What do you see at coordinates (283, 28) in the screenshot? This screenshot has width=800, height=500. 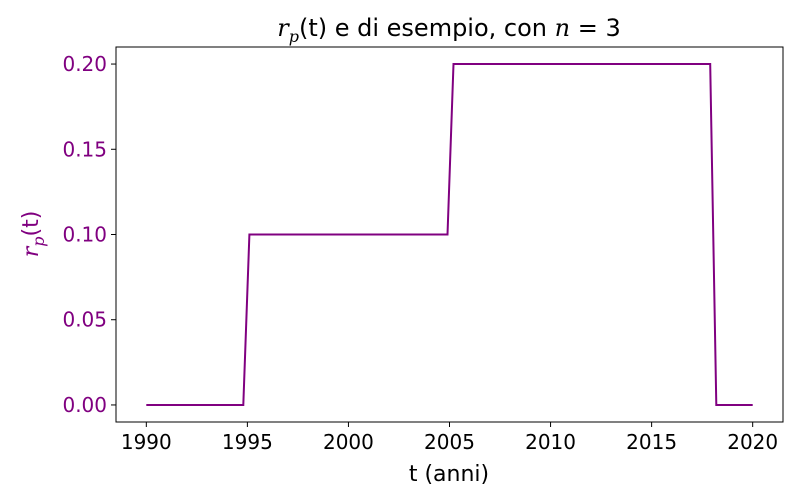 I see `title-symbol: r` at bounding box center [283, 28].